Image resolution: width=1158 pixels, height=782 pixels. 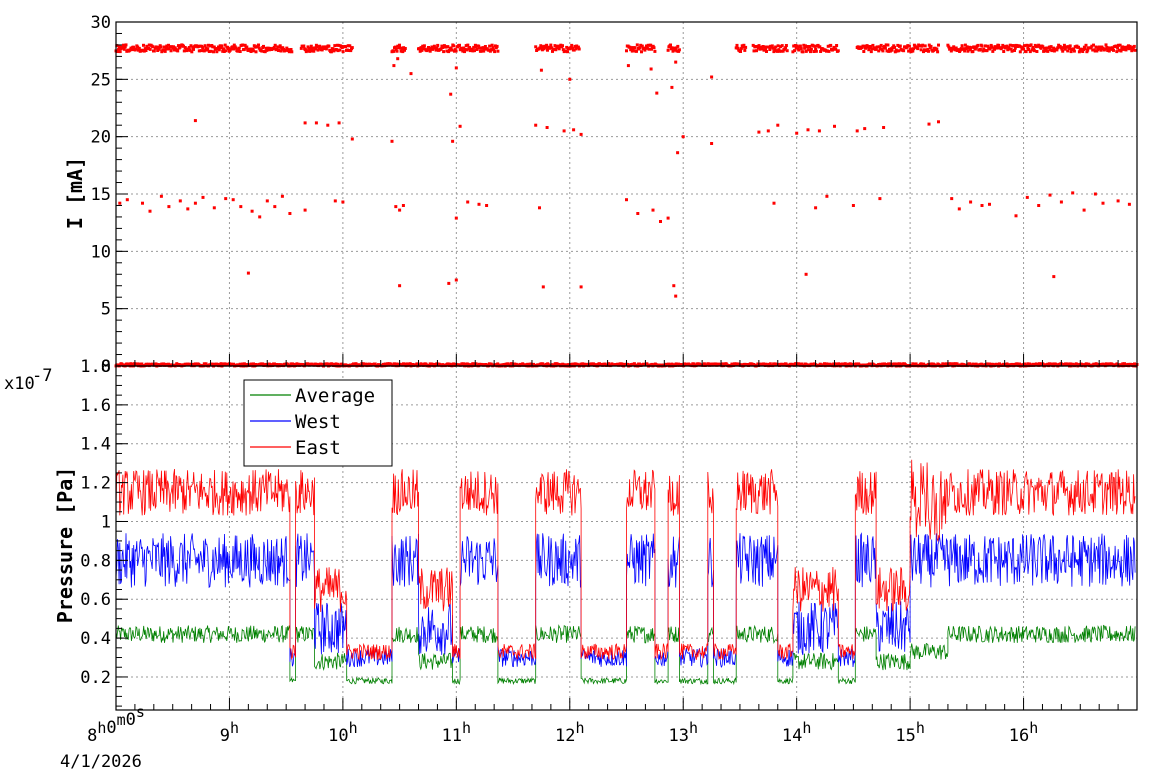 What do you see at coordinates (295, 448) in the screenshot?
I see `legend-entry-east: East` at bounding box center [295, 448].